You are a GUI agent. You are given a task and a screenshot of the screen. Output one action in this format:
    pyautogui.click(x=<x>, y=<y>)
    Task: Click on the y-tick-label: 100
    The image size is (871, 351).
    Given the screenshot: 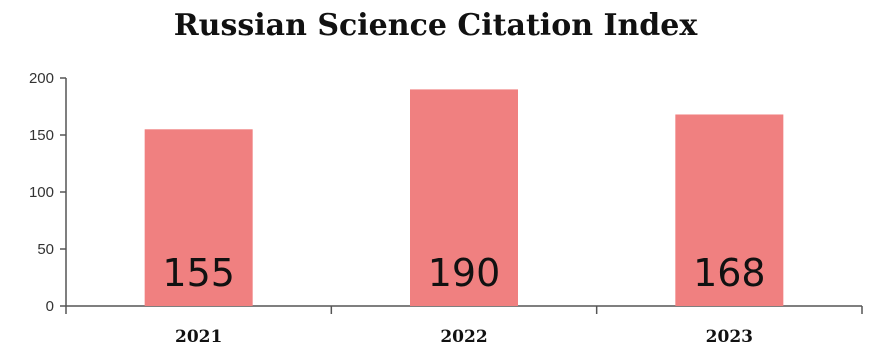 What is the action you would take?
    pyautogui.click(x=41, y=192)
    